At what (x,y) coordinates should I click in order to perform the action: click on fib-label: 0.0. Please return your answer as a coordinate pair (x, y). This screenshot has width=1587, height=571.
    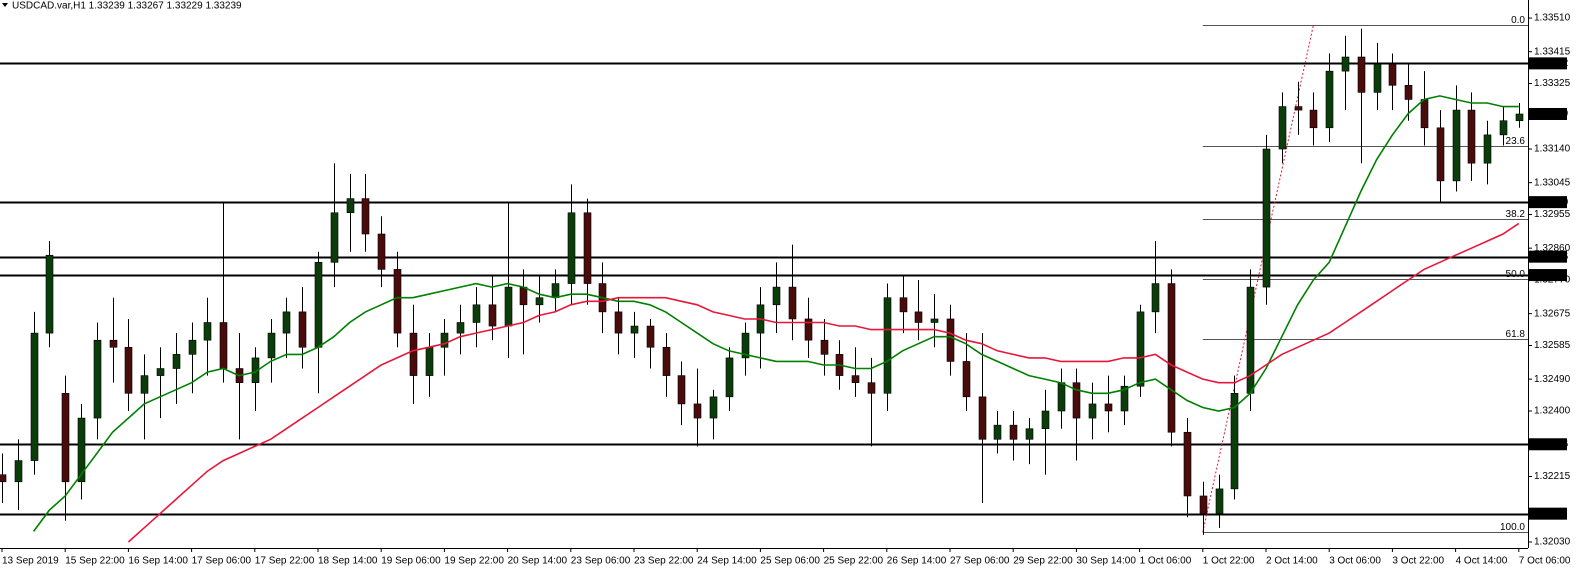
    Looking at the image, I should click on (1518, 20).